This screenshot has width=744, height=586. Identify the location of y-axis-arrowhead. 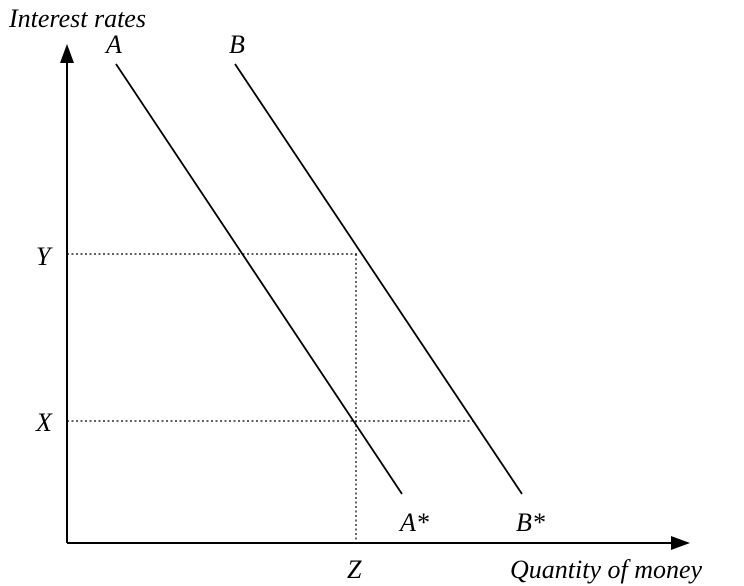
(67, 53).